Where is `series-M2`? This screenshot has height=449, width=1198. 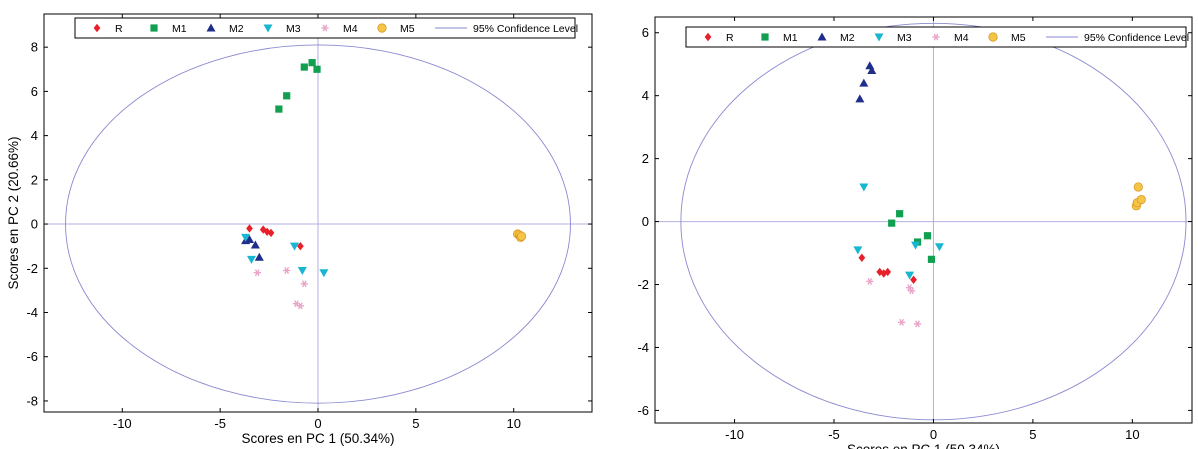 series-M2 is located at coordinates (866, 82).